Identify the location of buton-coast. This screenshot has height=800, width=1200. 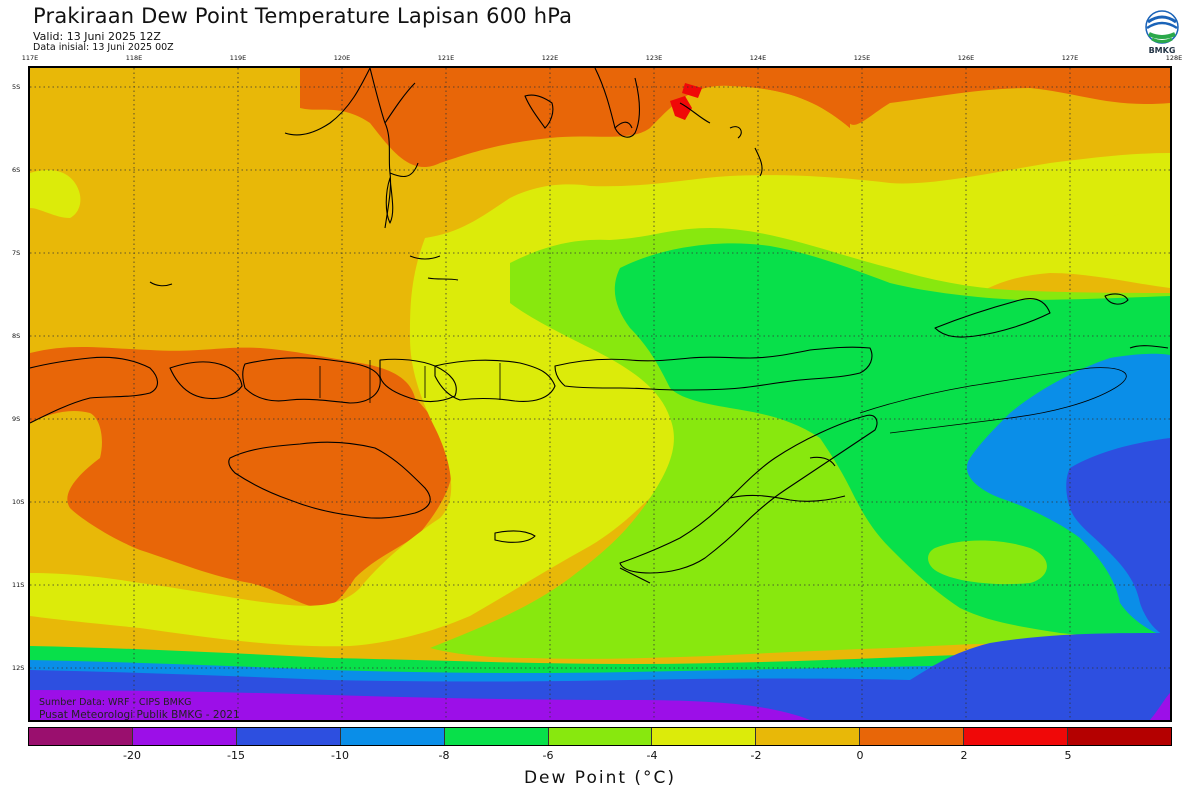
(539, 111).